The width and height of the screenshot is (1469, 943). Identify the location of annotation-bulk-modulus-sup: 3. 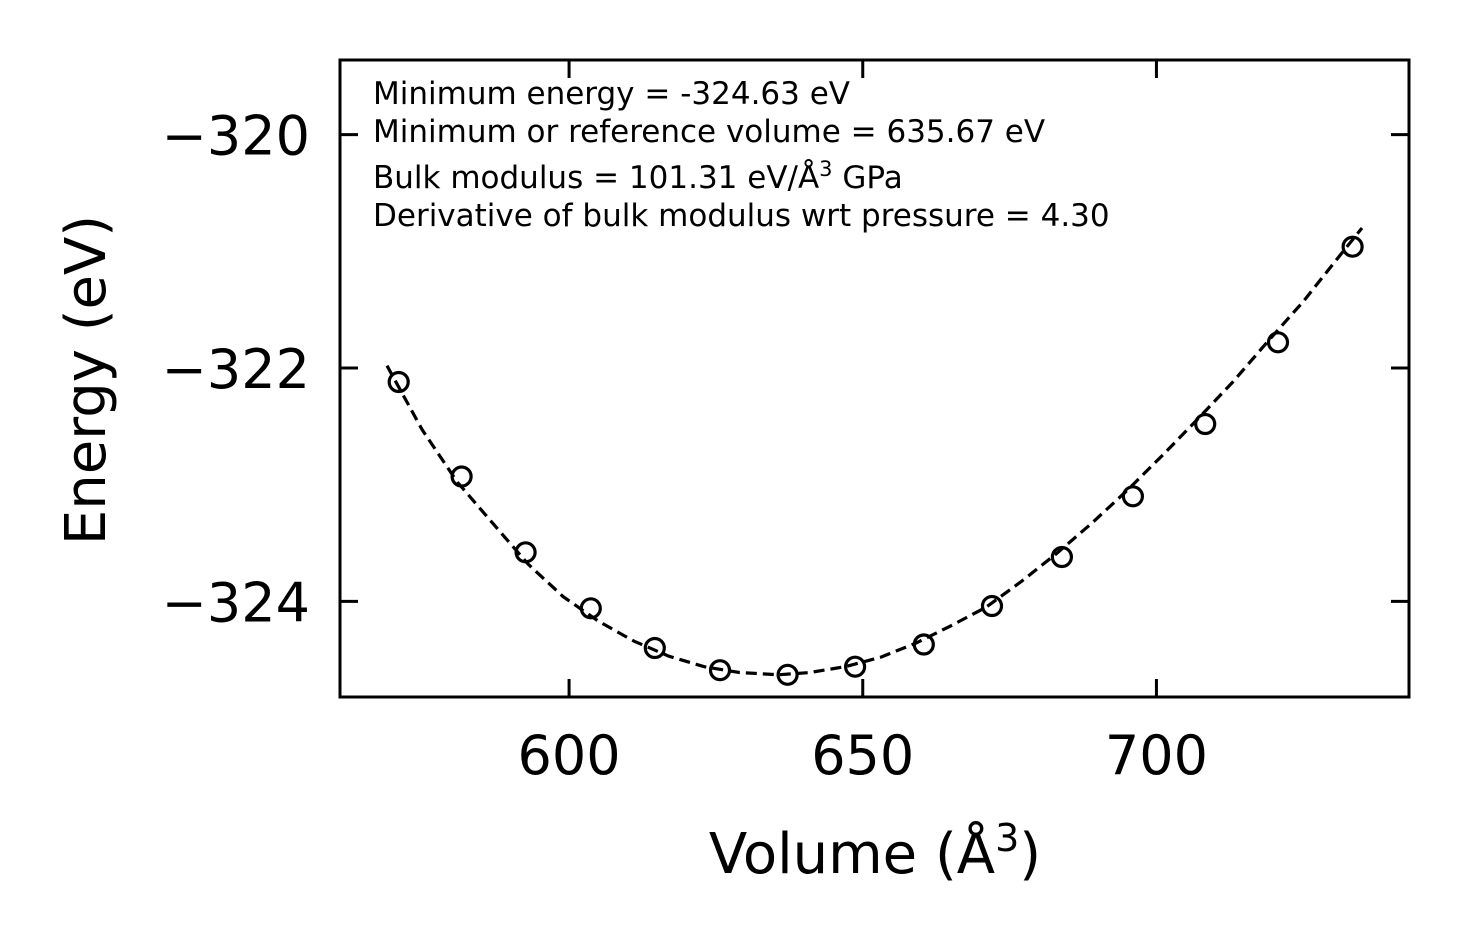
(825, 169).